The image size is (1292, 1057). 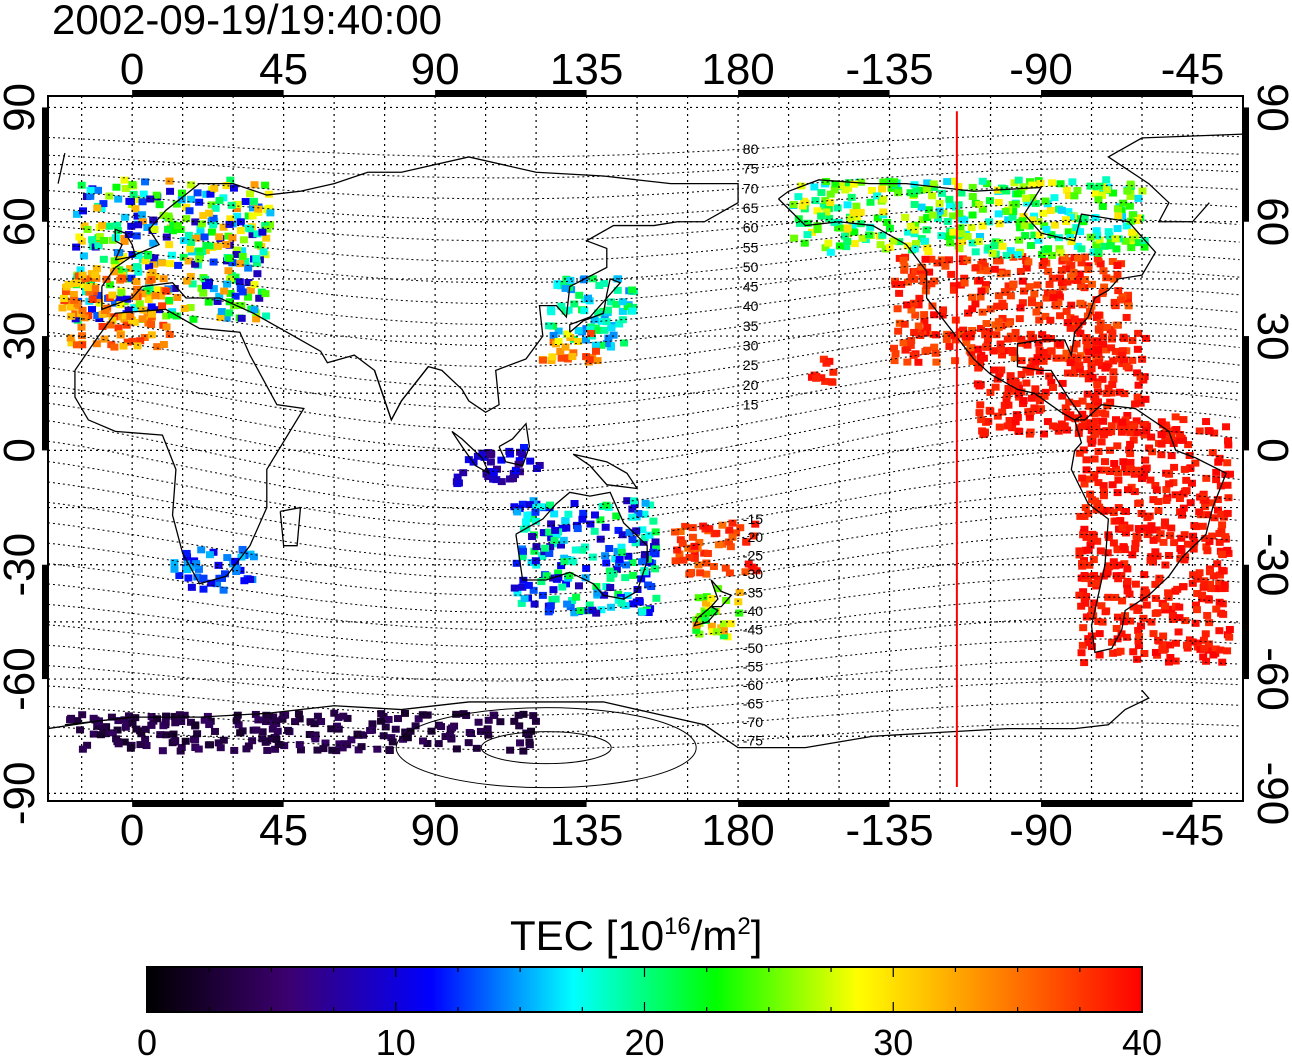 What do you see at coordinates (581, 545) in the screenshot?
I see `coastline` at bounding box center [581, 545].